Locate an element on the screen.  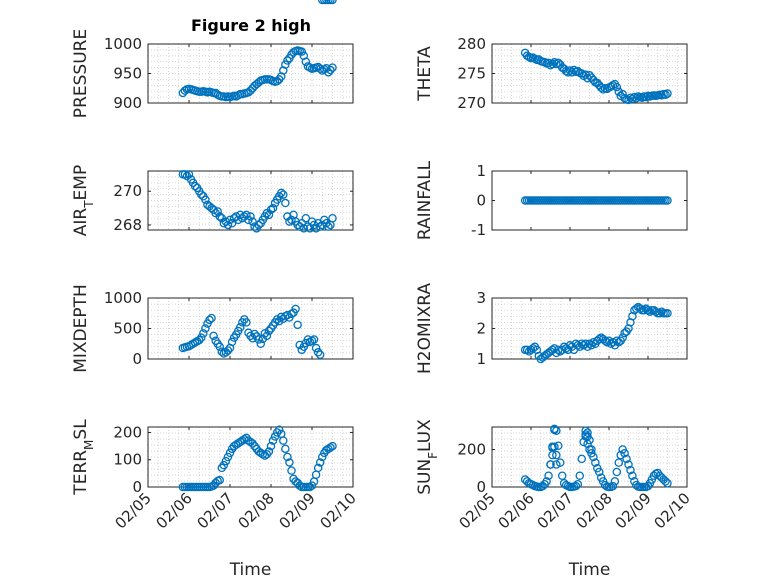
y-tick-label: 270 is located at coordinates (471, 103).